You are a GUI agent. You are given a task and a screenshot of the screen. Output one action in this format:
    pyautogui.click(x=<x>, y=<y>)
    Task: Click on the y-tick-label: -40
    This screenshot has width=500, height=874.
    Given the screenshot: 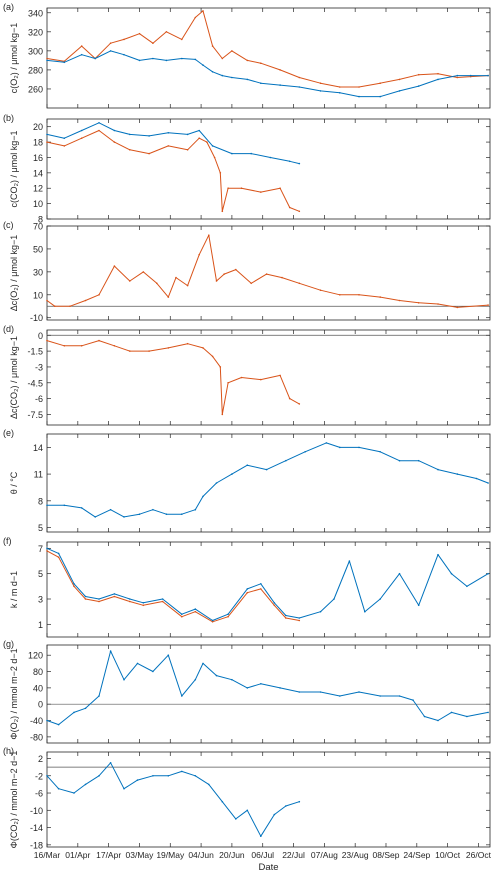 What is the action you would take?
    pyautogui.click(x=36, y=721)
    